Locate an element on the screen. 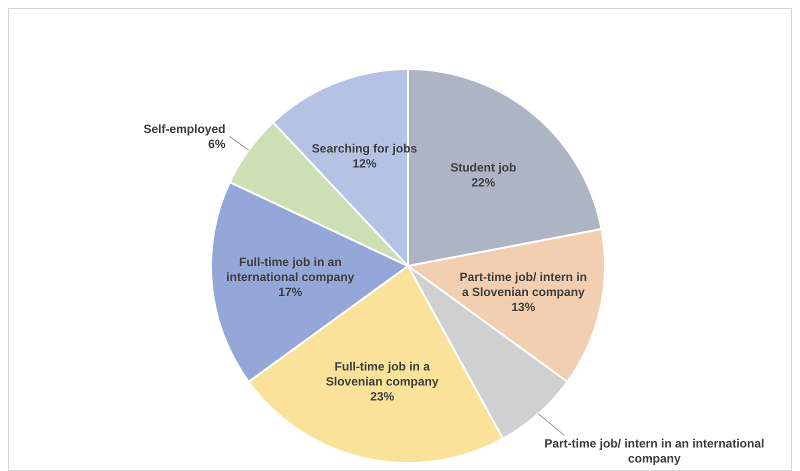  data-label: 6% is located at coordinates (217, 143).